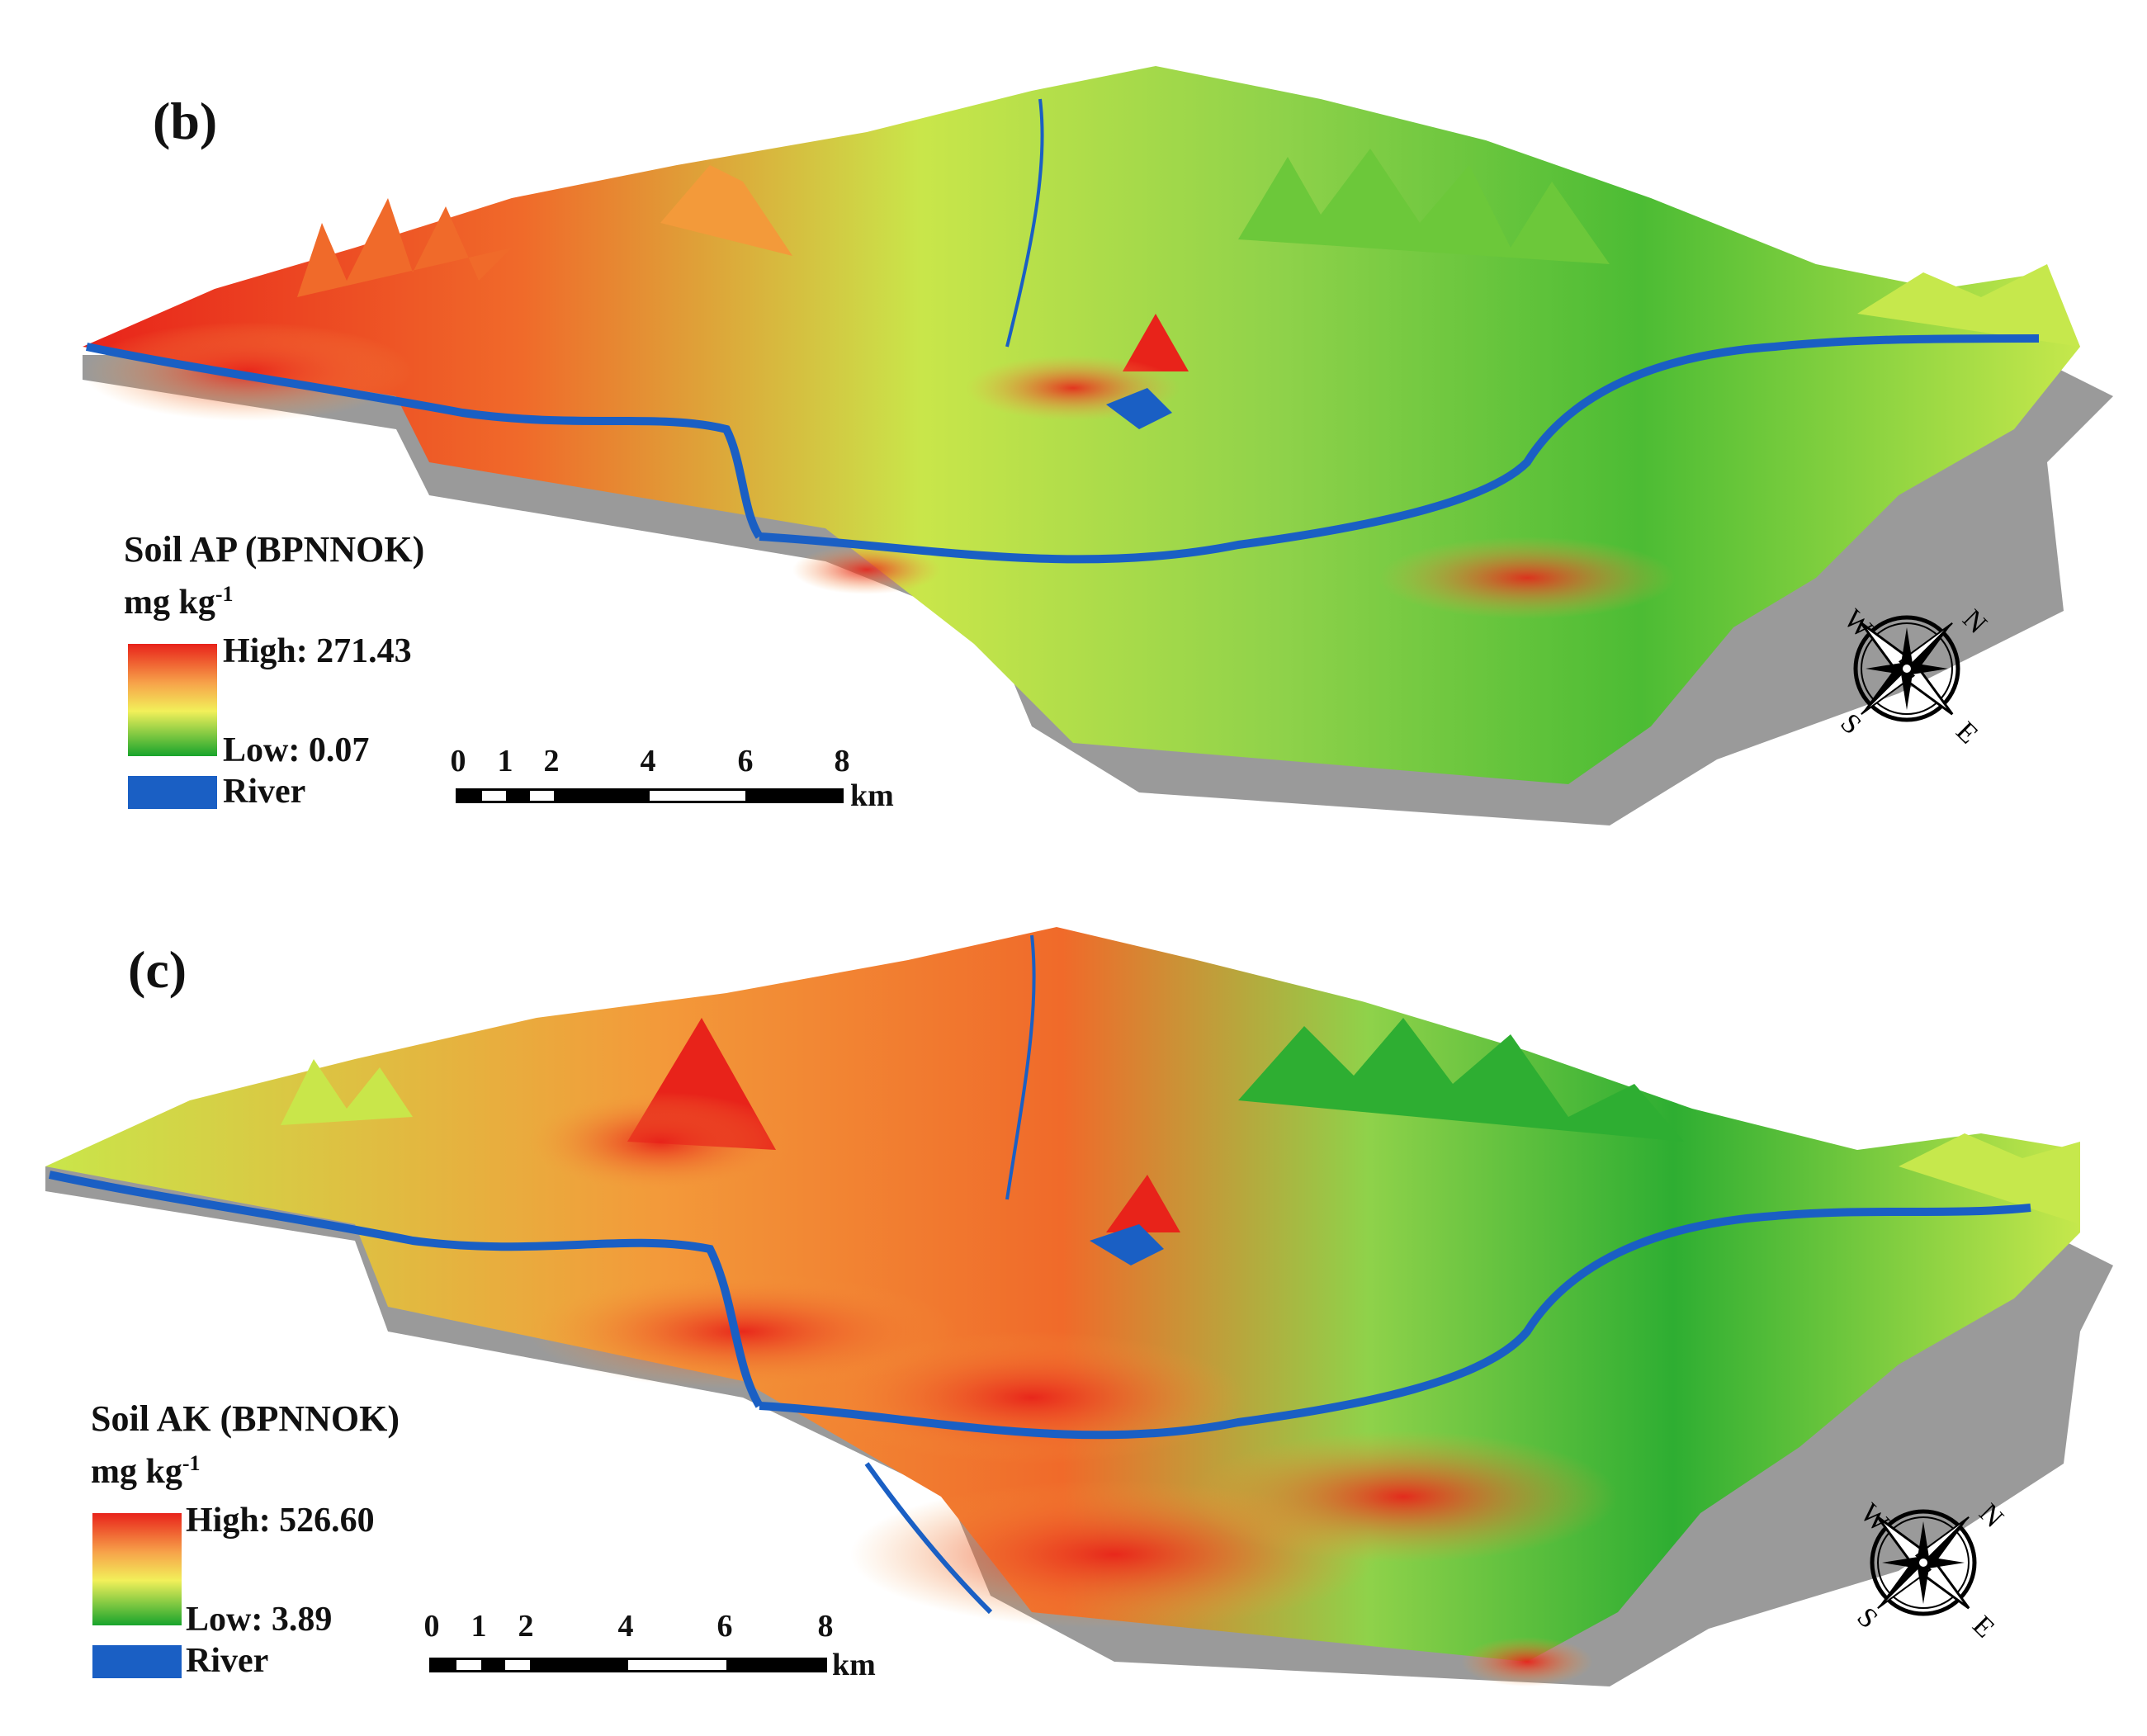 The width and height of the screenshot is (2147, 1736). What do you see at coordinates (726, 210) in the screenshot?
I see `peaks-north` at bounding box center [726, 210].